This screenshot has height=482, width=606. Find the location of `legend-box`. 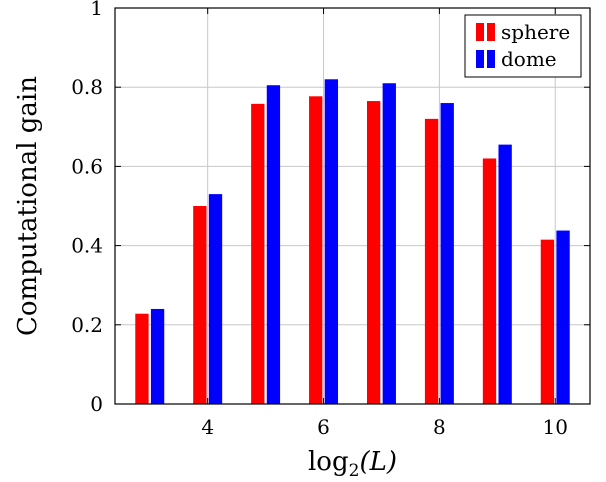

legend-box is located at coordinates (523, 46).